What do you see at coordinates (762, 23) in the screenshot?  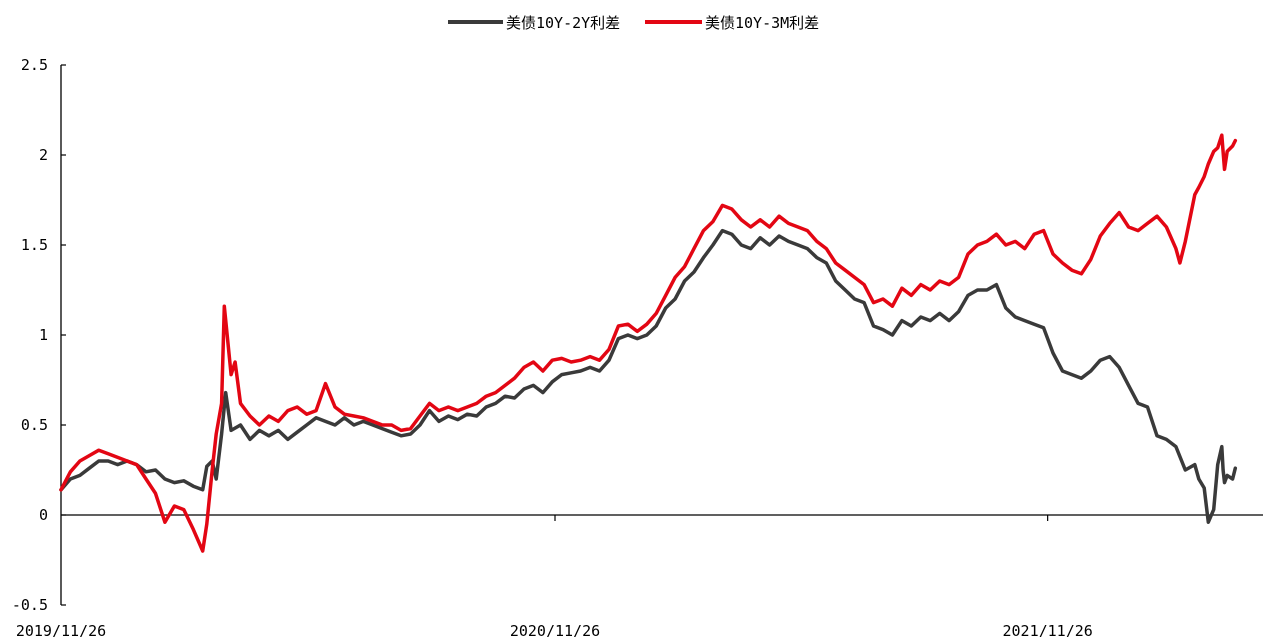 I see `legend-label-10y3m: 美债10Y-3M利差` at bounding box center [762, 23].